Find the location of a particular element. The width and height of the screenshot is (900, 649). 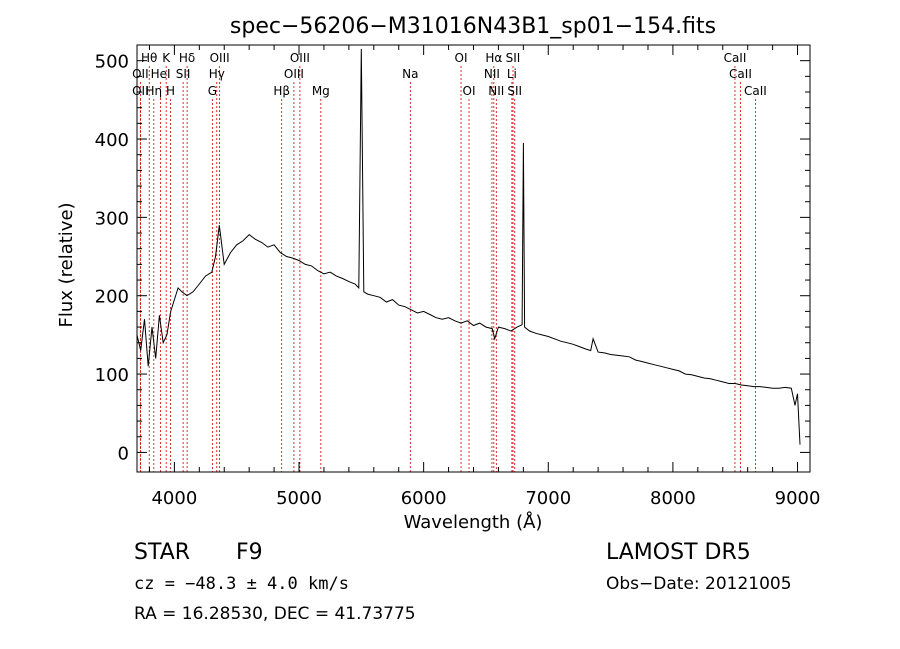

y-tick-label: 100 is located at coordinates (112, 375).